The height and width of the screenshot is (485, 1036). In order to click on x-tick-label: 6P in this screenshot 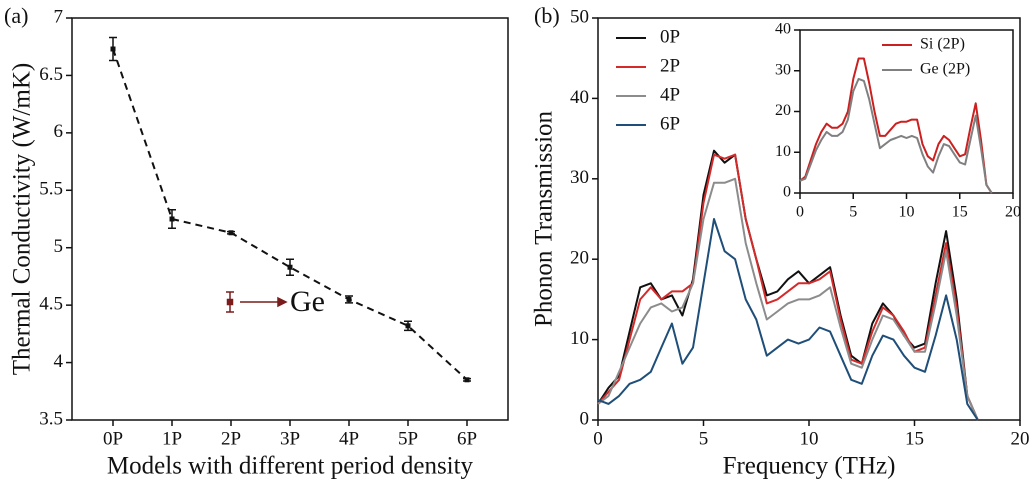, I will do `click(467, 438)`.